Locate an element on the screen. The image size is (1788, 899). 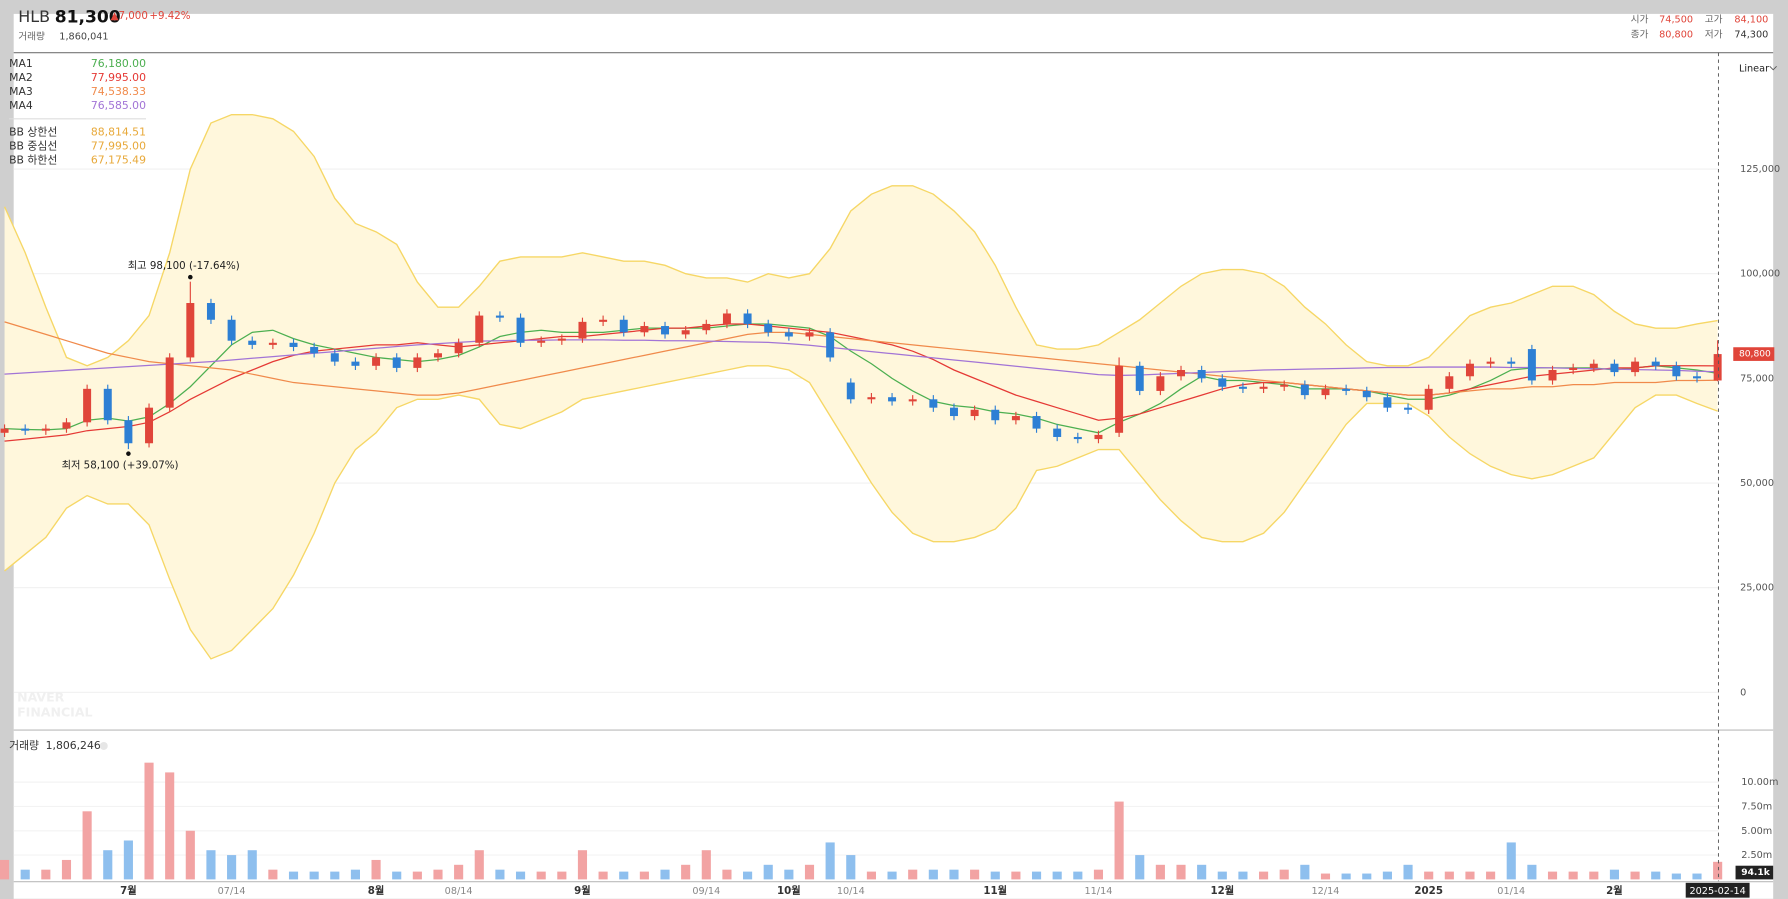
legend-value: 76,180.00 is located at coordinates (118, 63).